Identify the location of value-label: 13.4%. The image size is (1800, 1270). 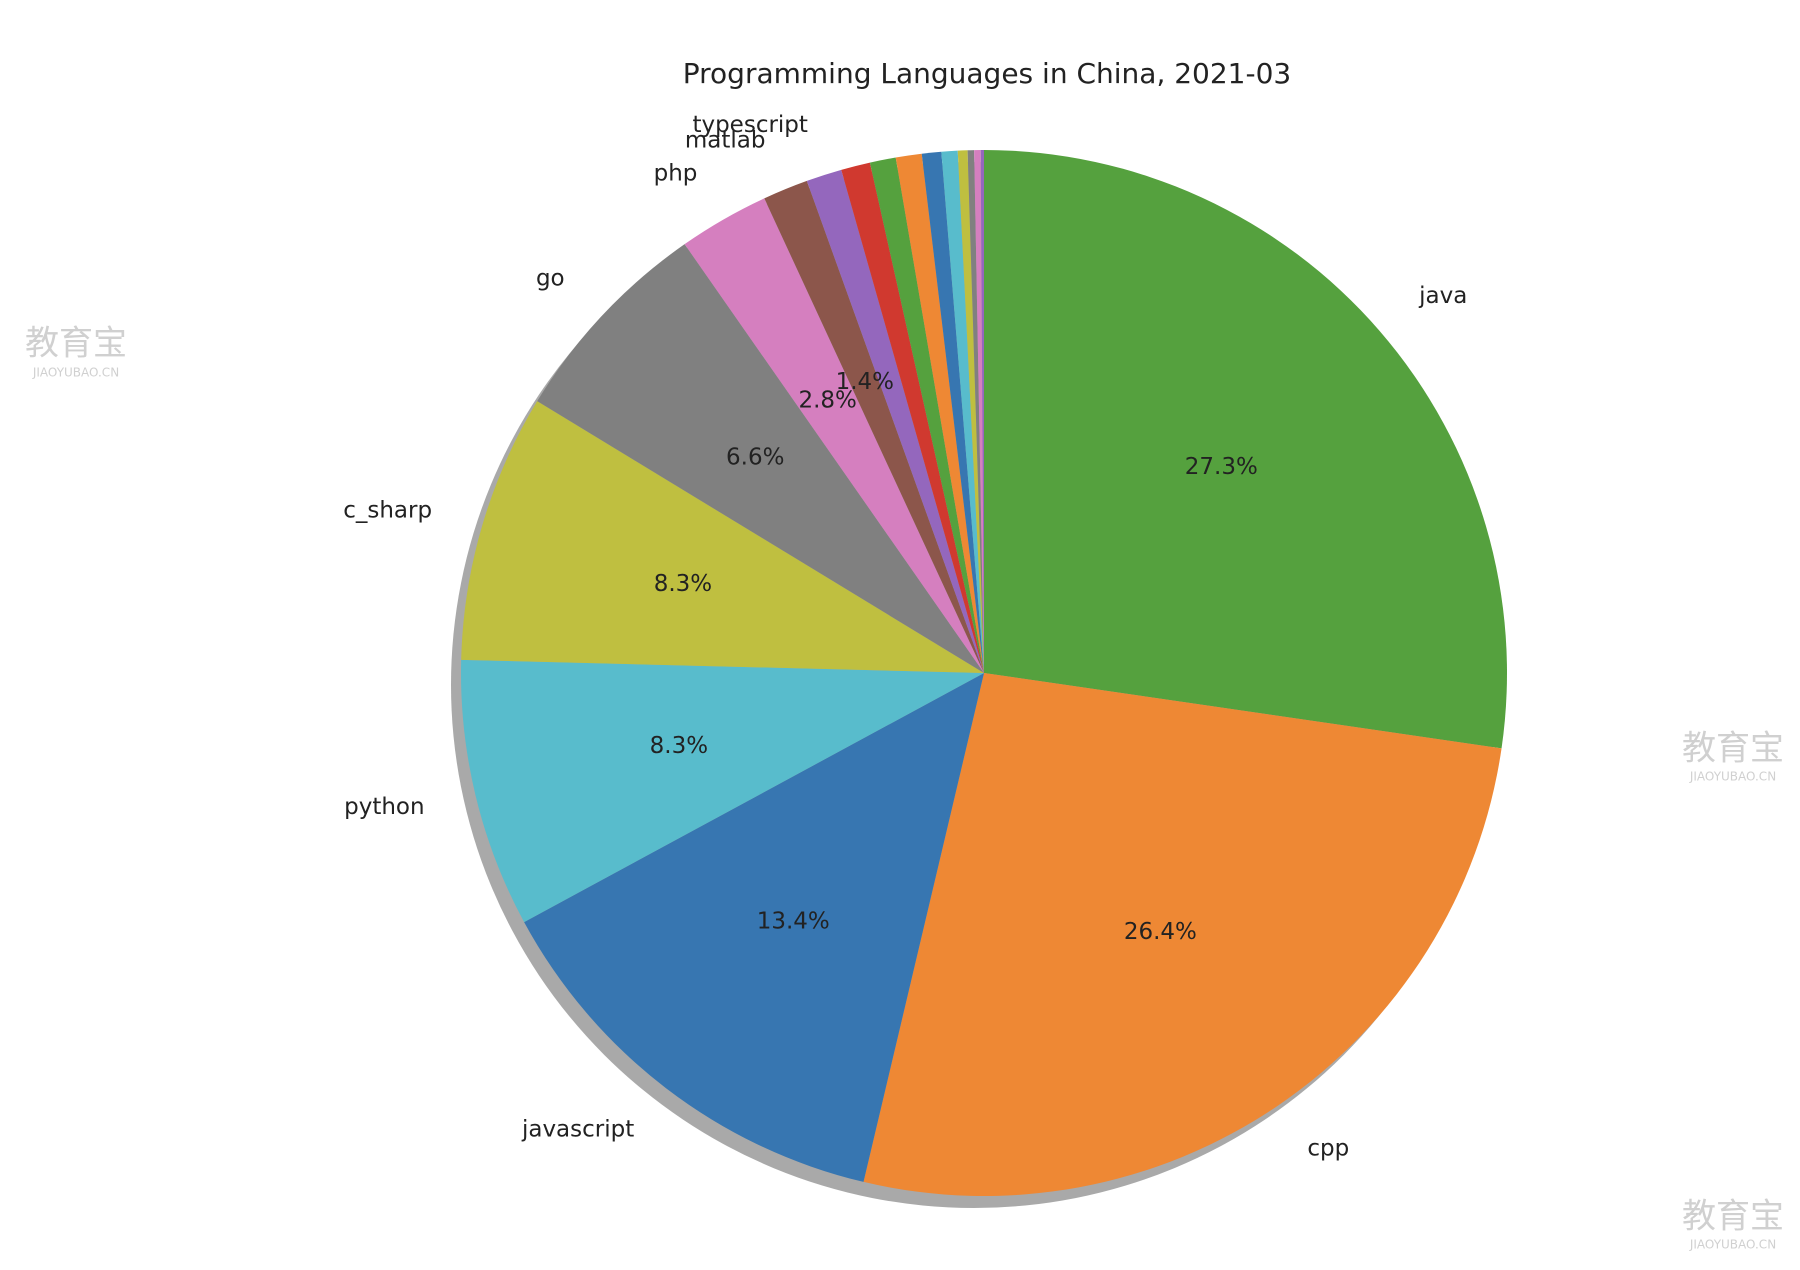
(793, 922).